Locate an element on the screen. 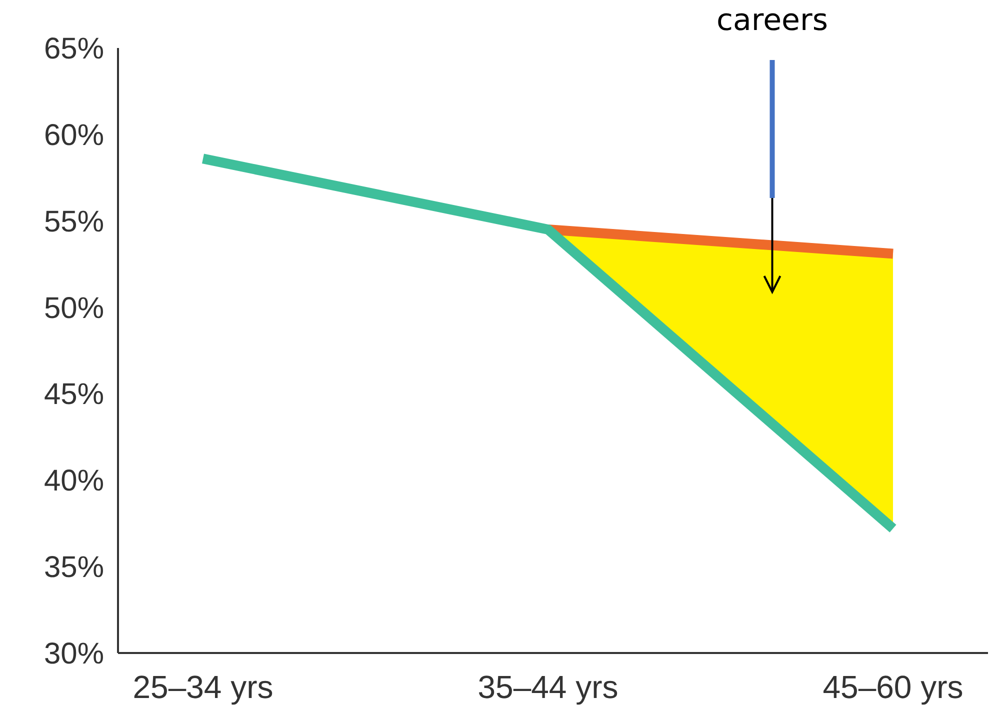 The height and width of the screenshot is (725, 998). y-tick-label: 65% is located at coordinates (74, 49).